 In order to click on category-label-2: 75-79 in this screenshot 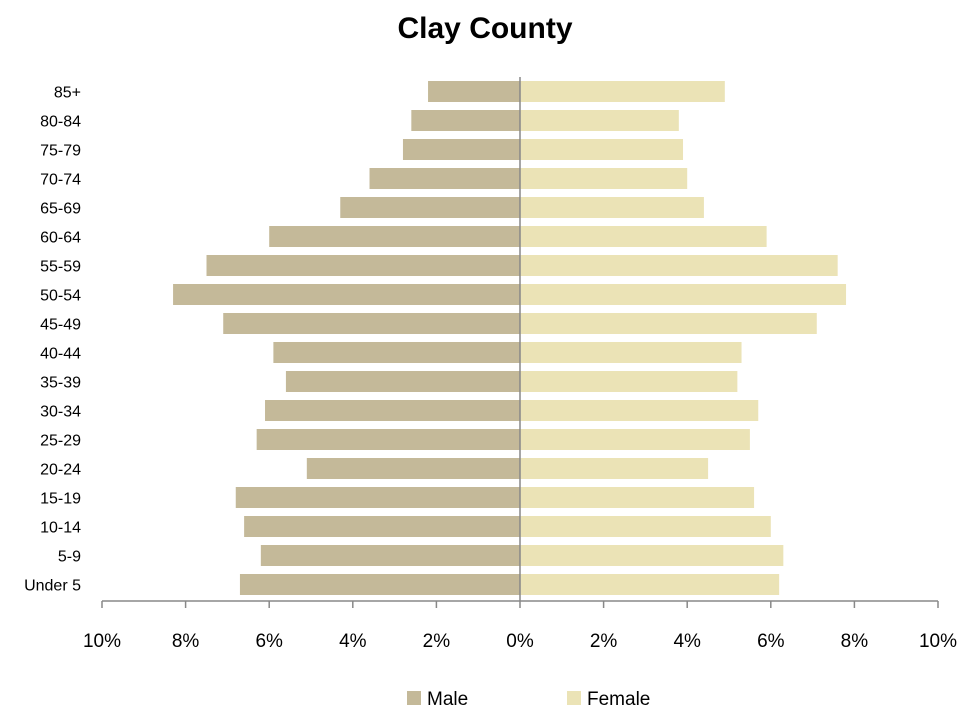, I will do `click(60, 151)`.